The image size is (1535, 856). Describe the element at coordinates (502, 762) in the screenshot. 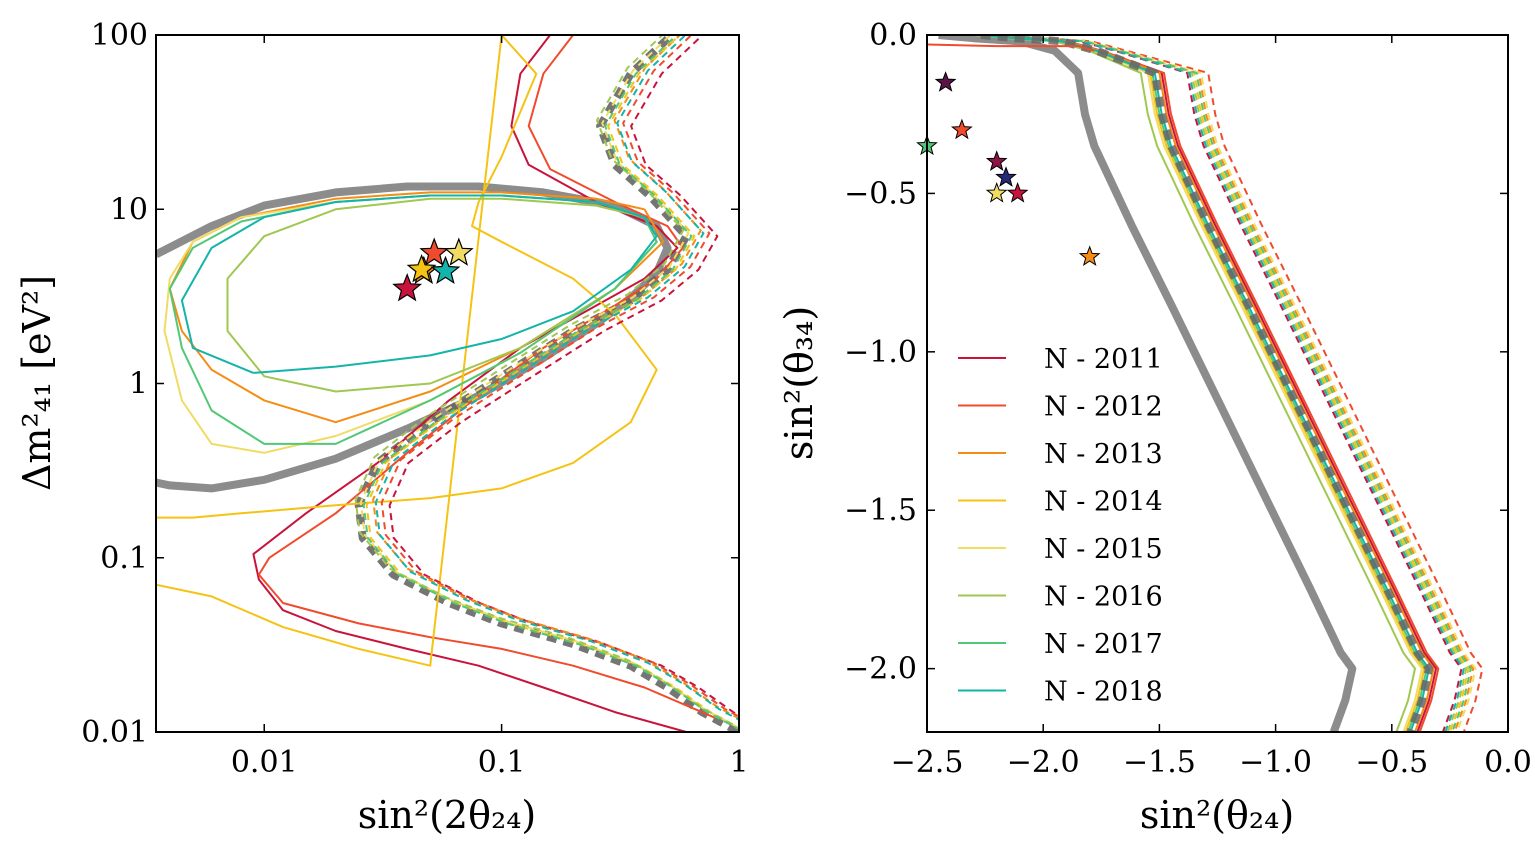

I see `left-xtick-label: 0.1` at that location.